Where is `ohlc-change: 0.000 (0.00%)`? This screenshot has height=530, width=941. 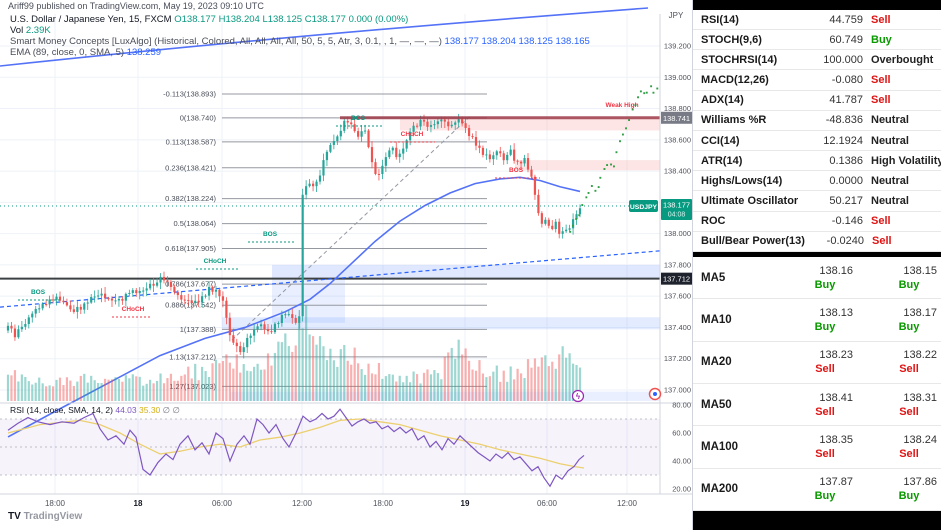
ohlc-change: 0.000 (0.00%) is located at coordinates (378, 19).